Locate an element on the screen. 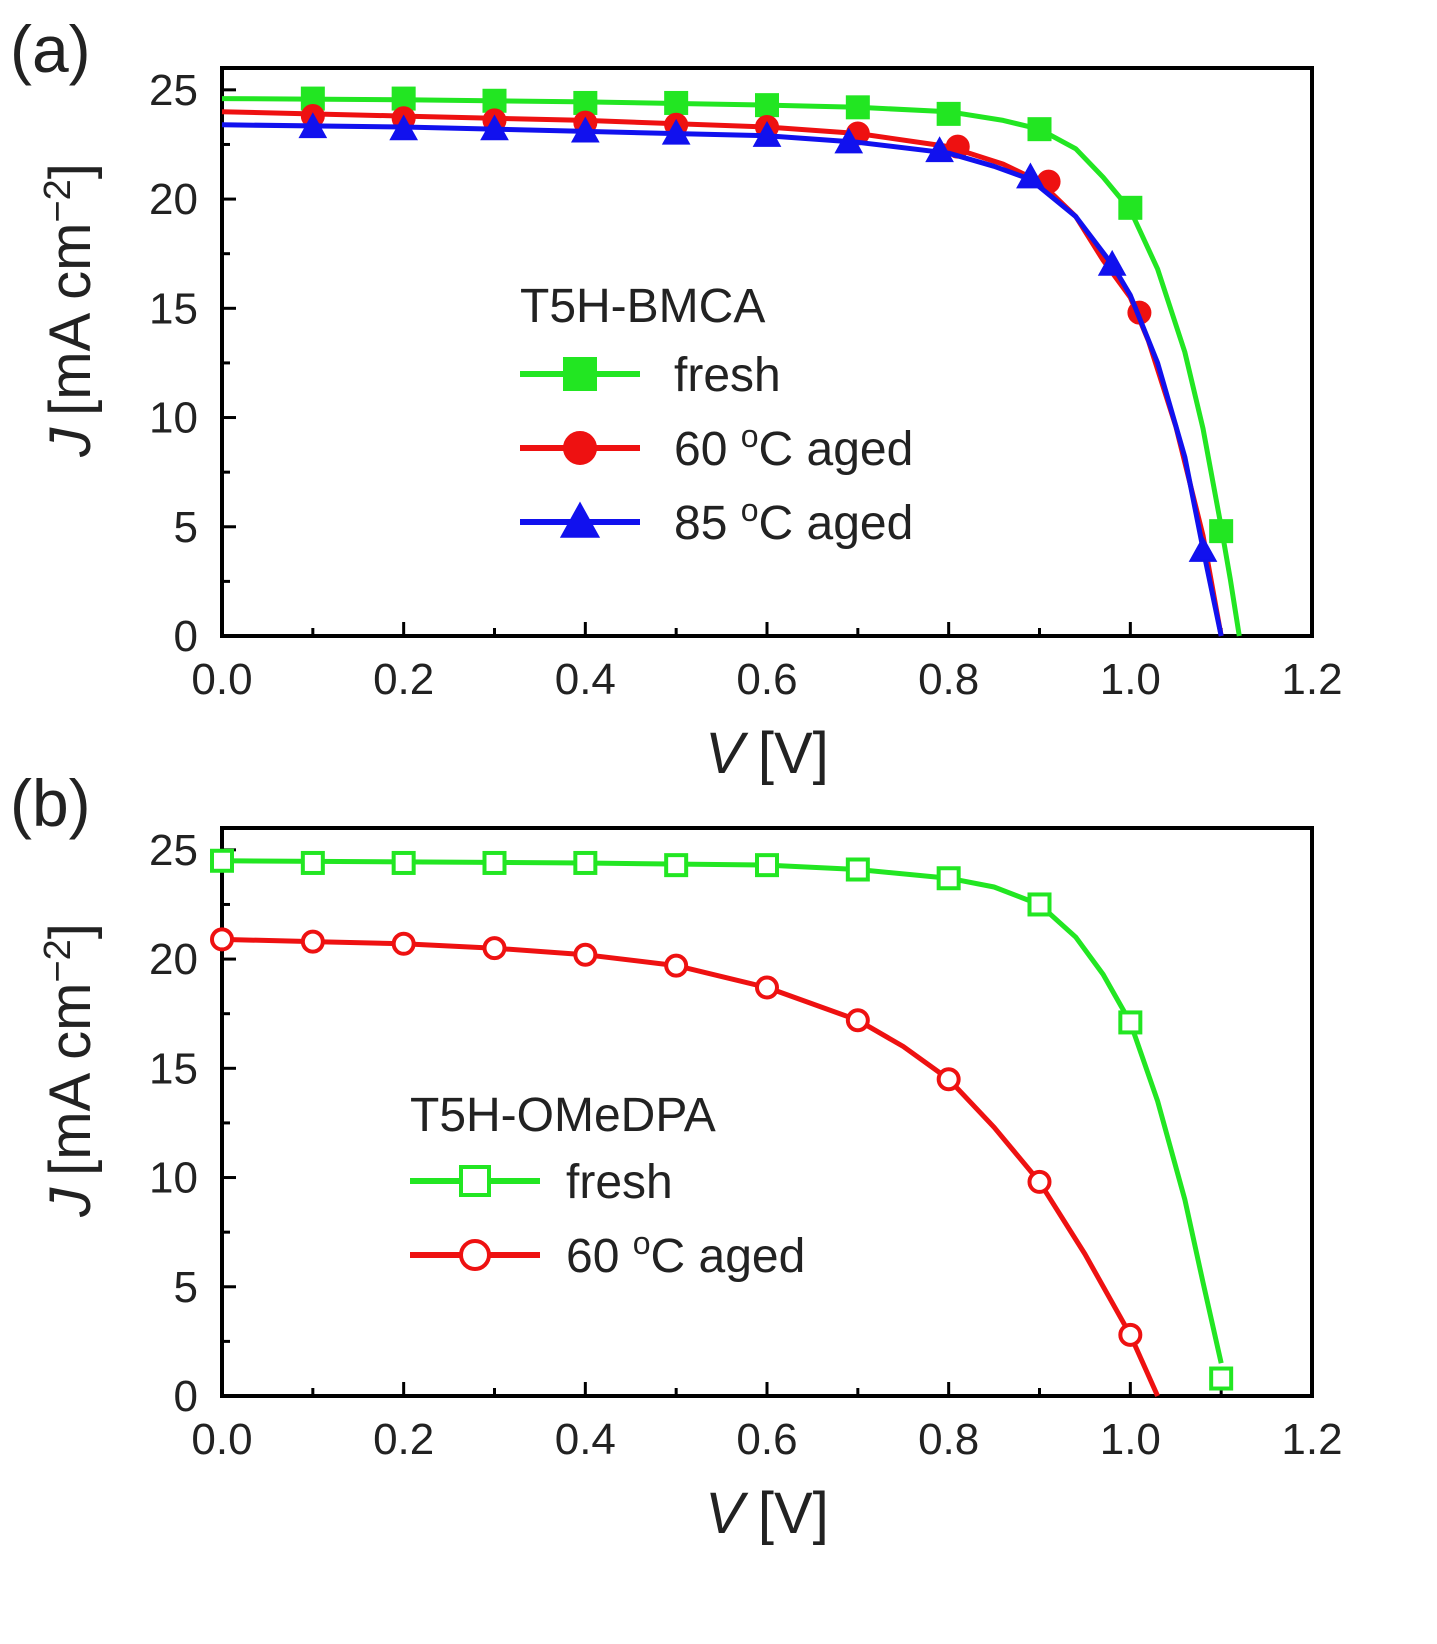 The image size is (1437, 1644). y-tick-label: 20 is located at coordinates (173, 959).